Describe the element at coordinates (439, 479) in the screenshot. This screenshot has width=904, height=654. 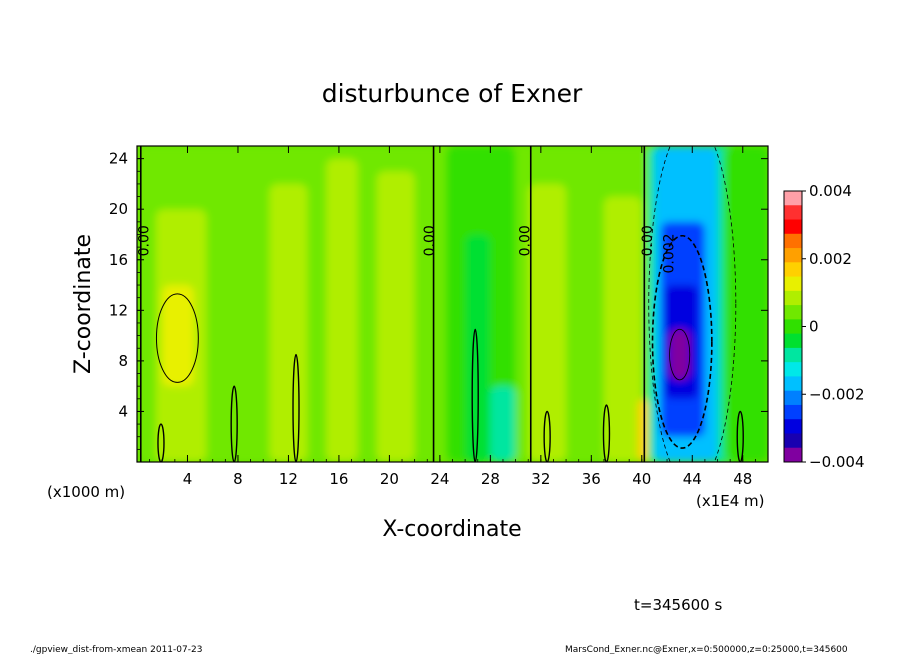
I see `x-tick-label-24: 24` at that location.